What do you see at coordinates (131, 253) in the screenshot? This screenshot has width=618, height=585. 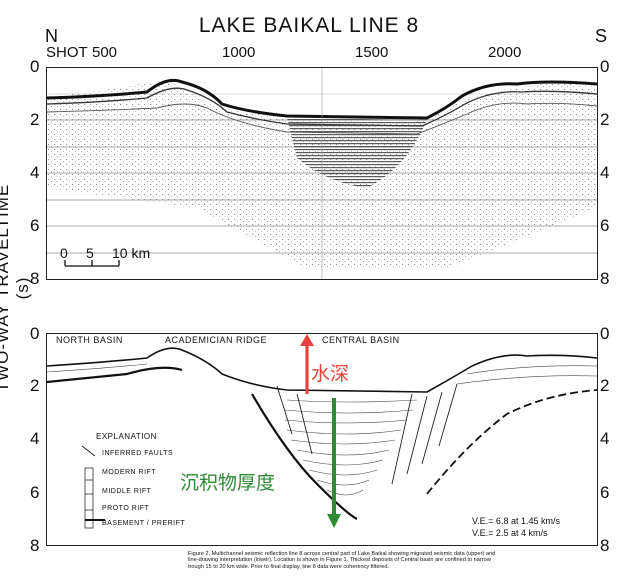 I see `scale-bar-10km: 10 km` at bounding box center [131, 253].